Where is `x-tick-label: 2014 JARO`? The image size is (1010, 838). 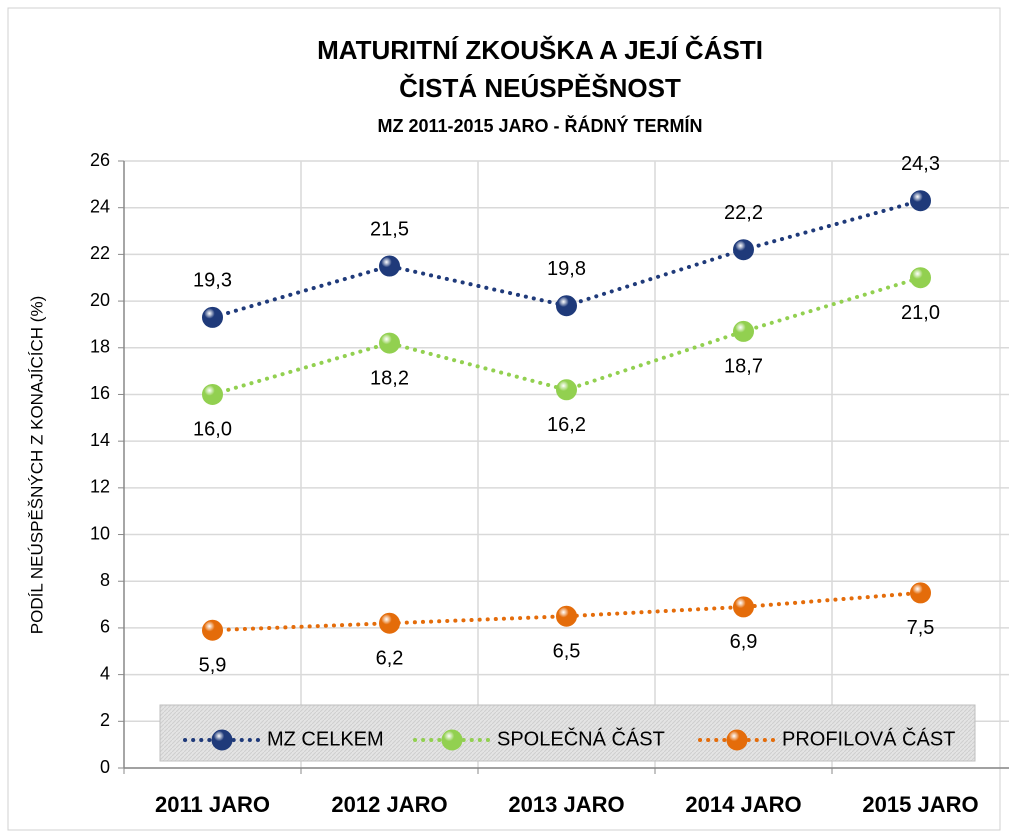
x-tick-label: 2014 JARO is located at coordinates (743, 804).